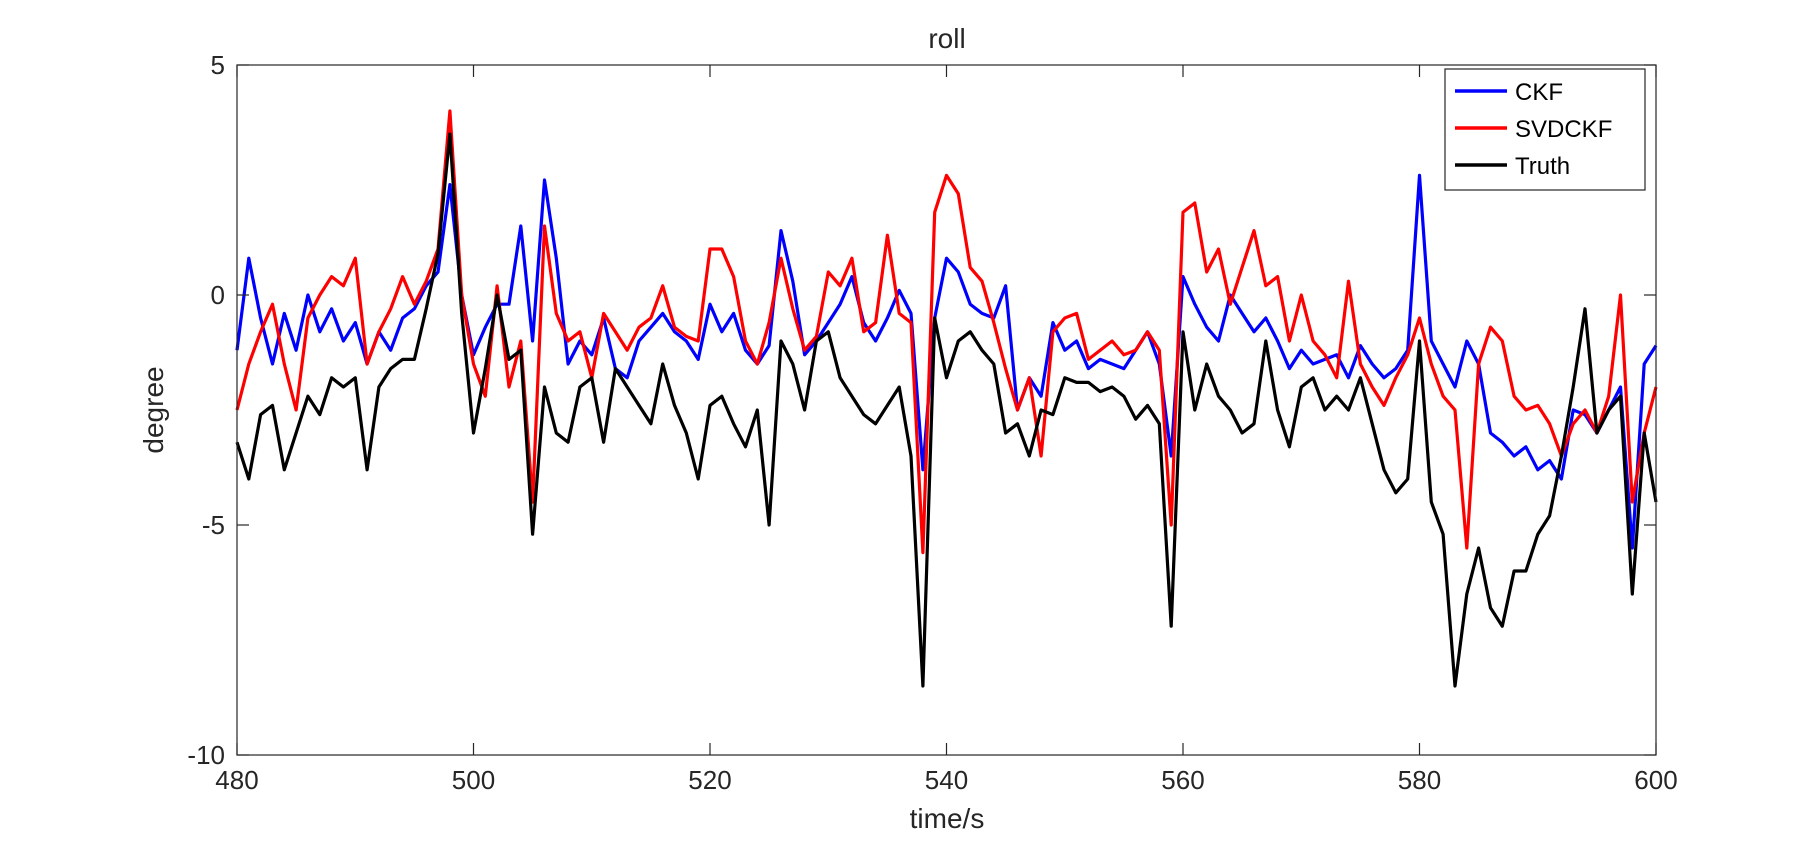  What do you see at coordinates (153, 409) in the screenshot?
I see `y-axis-label: degree` at bounding box center [153, 409].